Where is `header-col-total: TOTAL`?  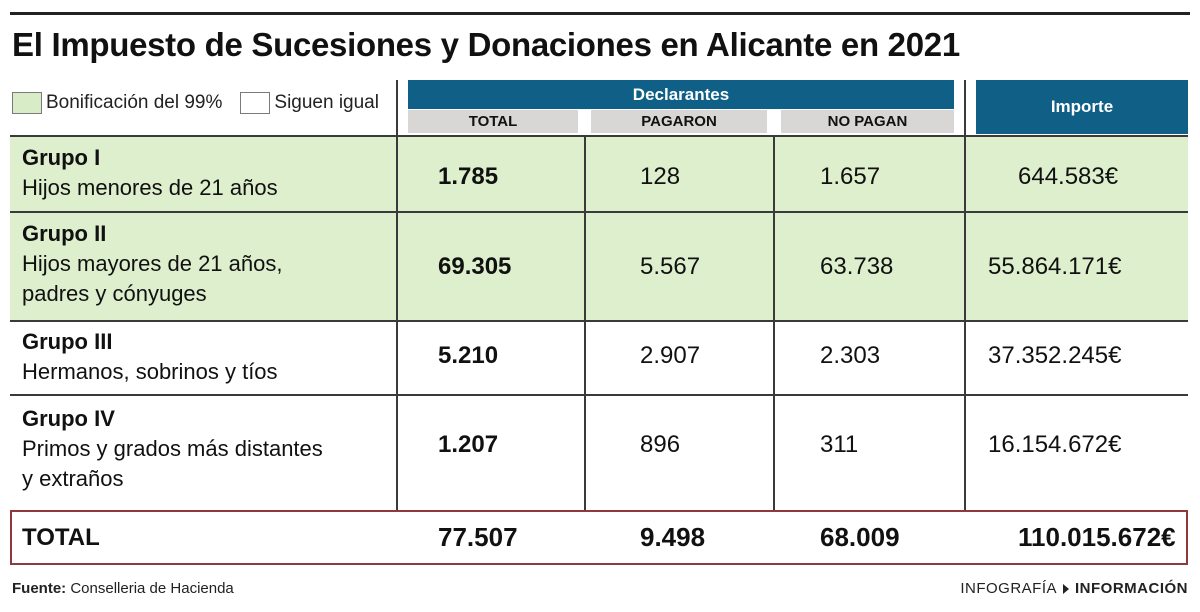
header-col-total: TOTAL is located at coordinates (493, 121).